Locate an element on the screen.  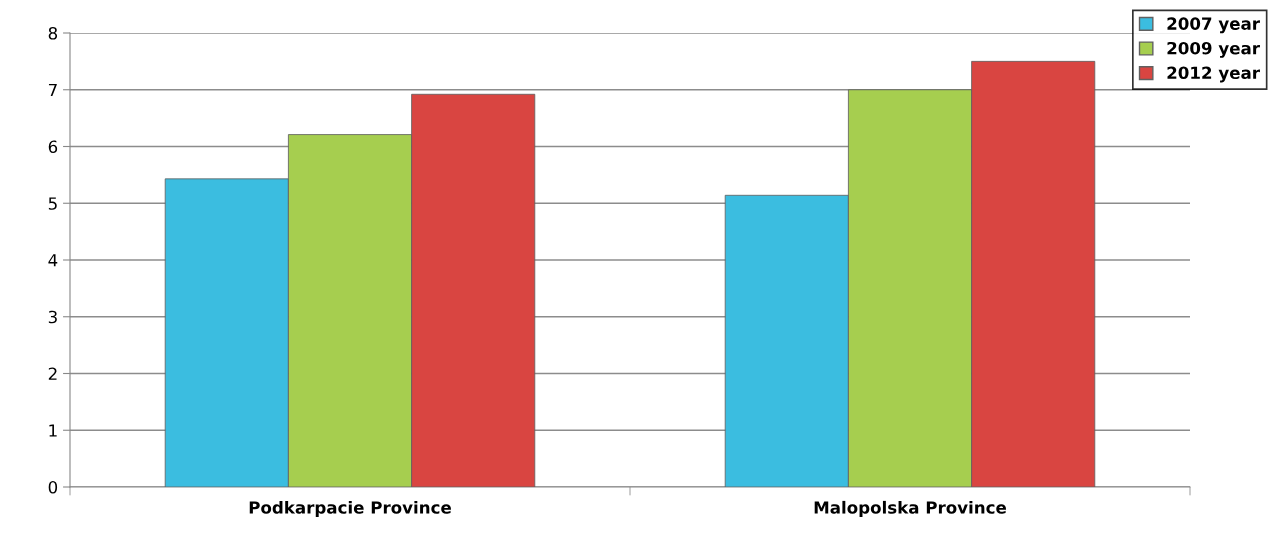
x-tick-label: Podkarpacie Province is located at coordinates (350, 509).